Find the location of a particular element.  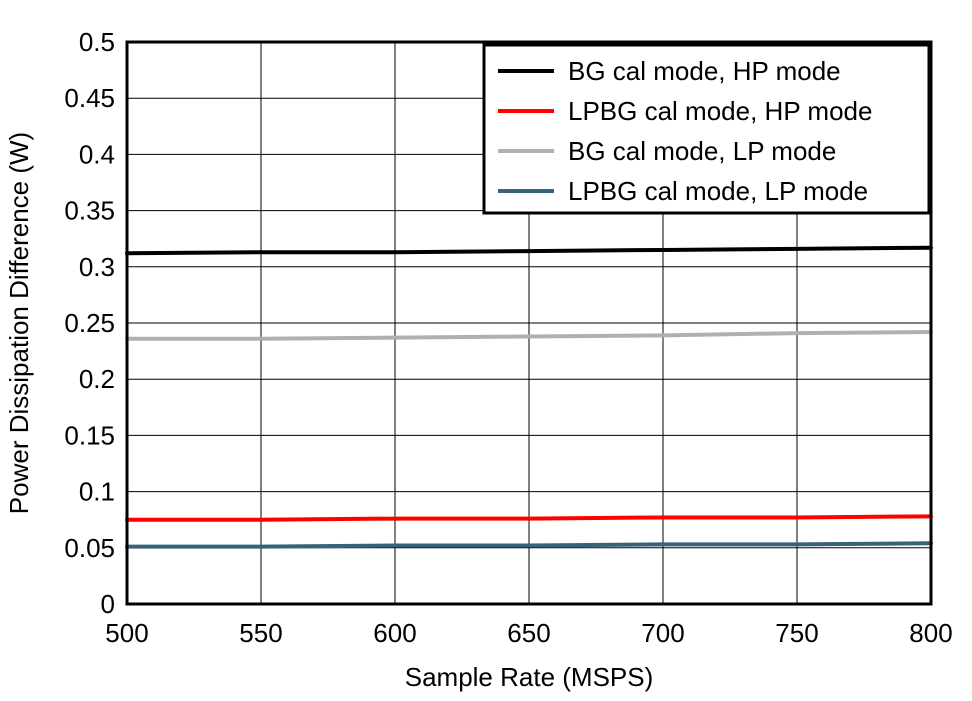

x-tick-label: 650 is located at coordinates (528, 633).